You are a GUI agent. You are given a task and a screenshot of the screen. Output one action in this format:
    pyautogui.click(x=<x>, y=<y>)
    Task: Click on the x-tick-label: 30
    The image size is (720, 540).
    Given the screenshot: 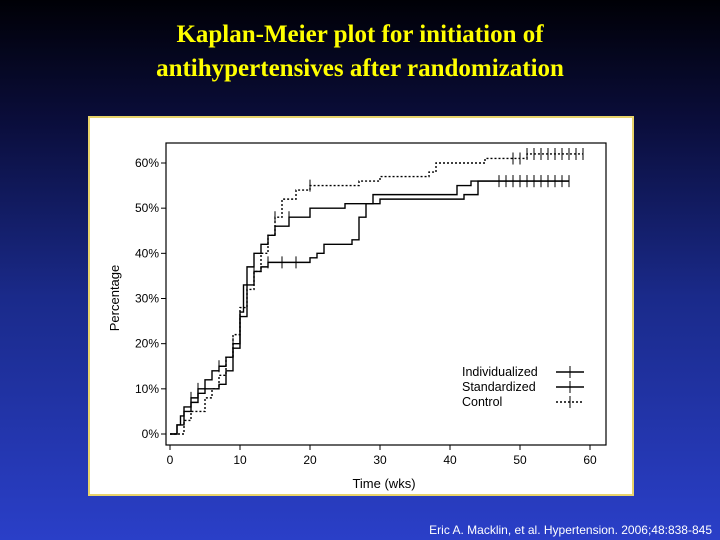 What is the action you would take?
    pyautogui.click(x=380, y=460)
    